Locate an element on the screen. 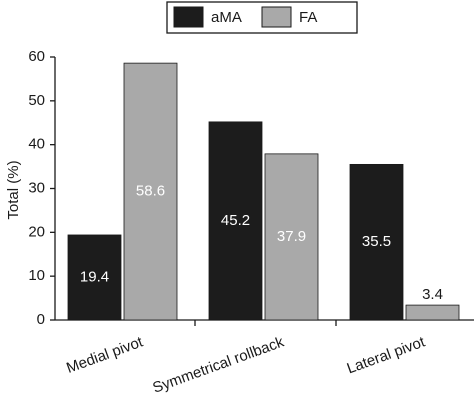  value-label: 19.4 is located at coordinates (94, 276).